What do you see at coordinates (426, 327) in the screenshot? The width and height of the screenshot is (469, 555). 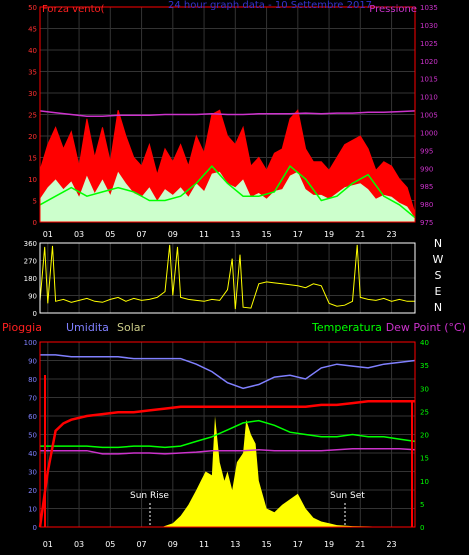 I see `dew-point-label: Dew Point (°C)` at bounding box center [426, 327].